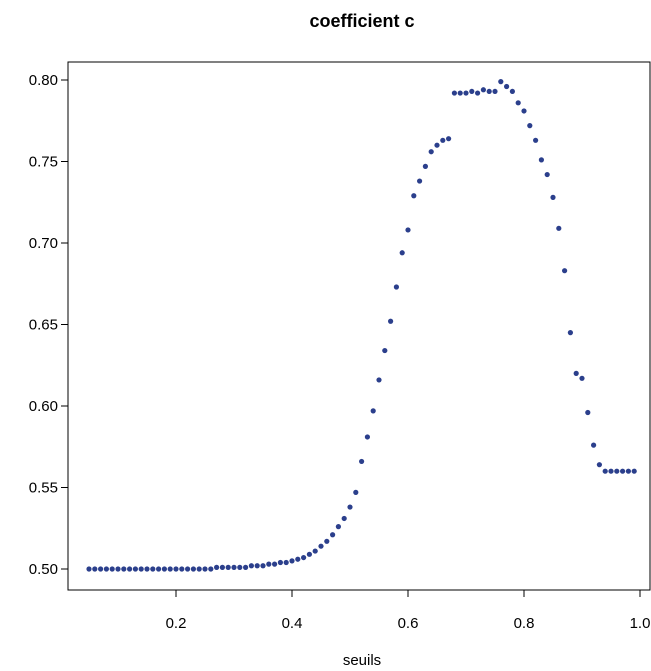  Describe the element at coordinates (362, 660) in the screenshot. I see `x-axis-label: seuils` at that location.